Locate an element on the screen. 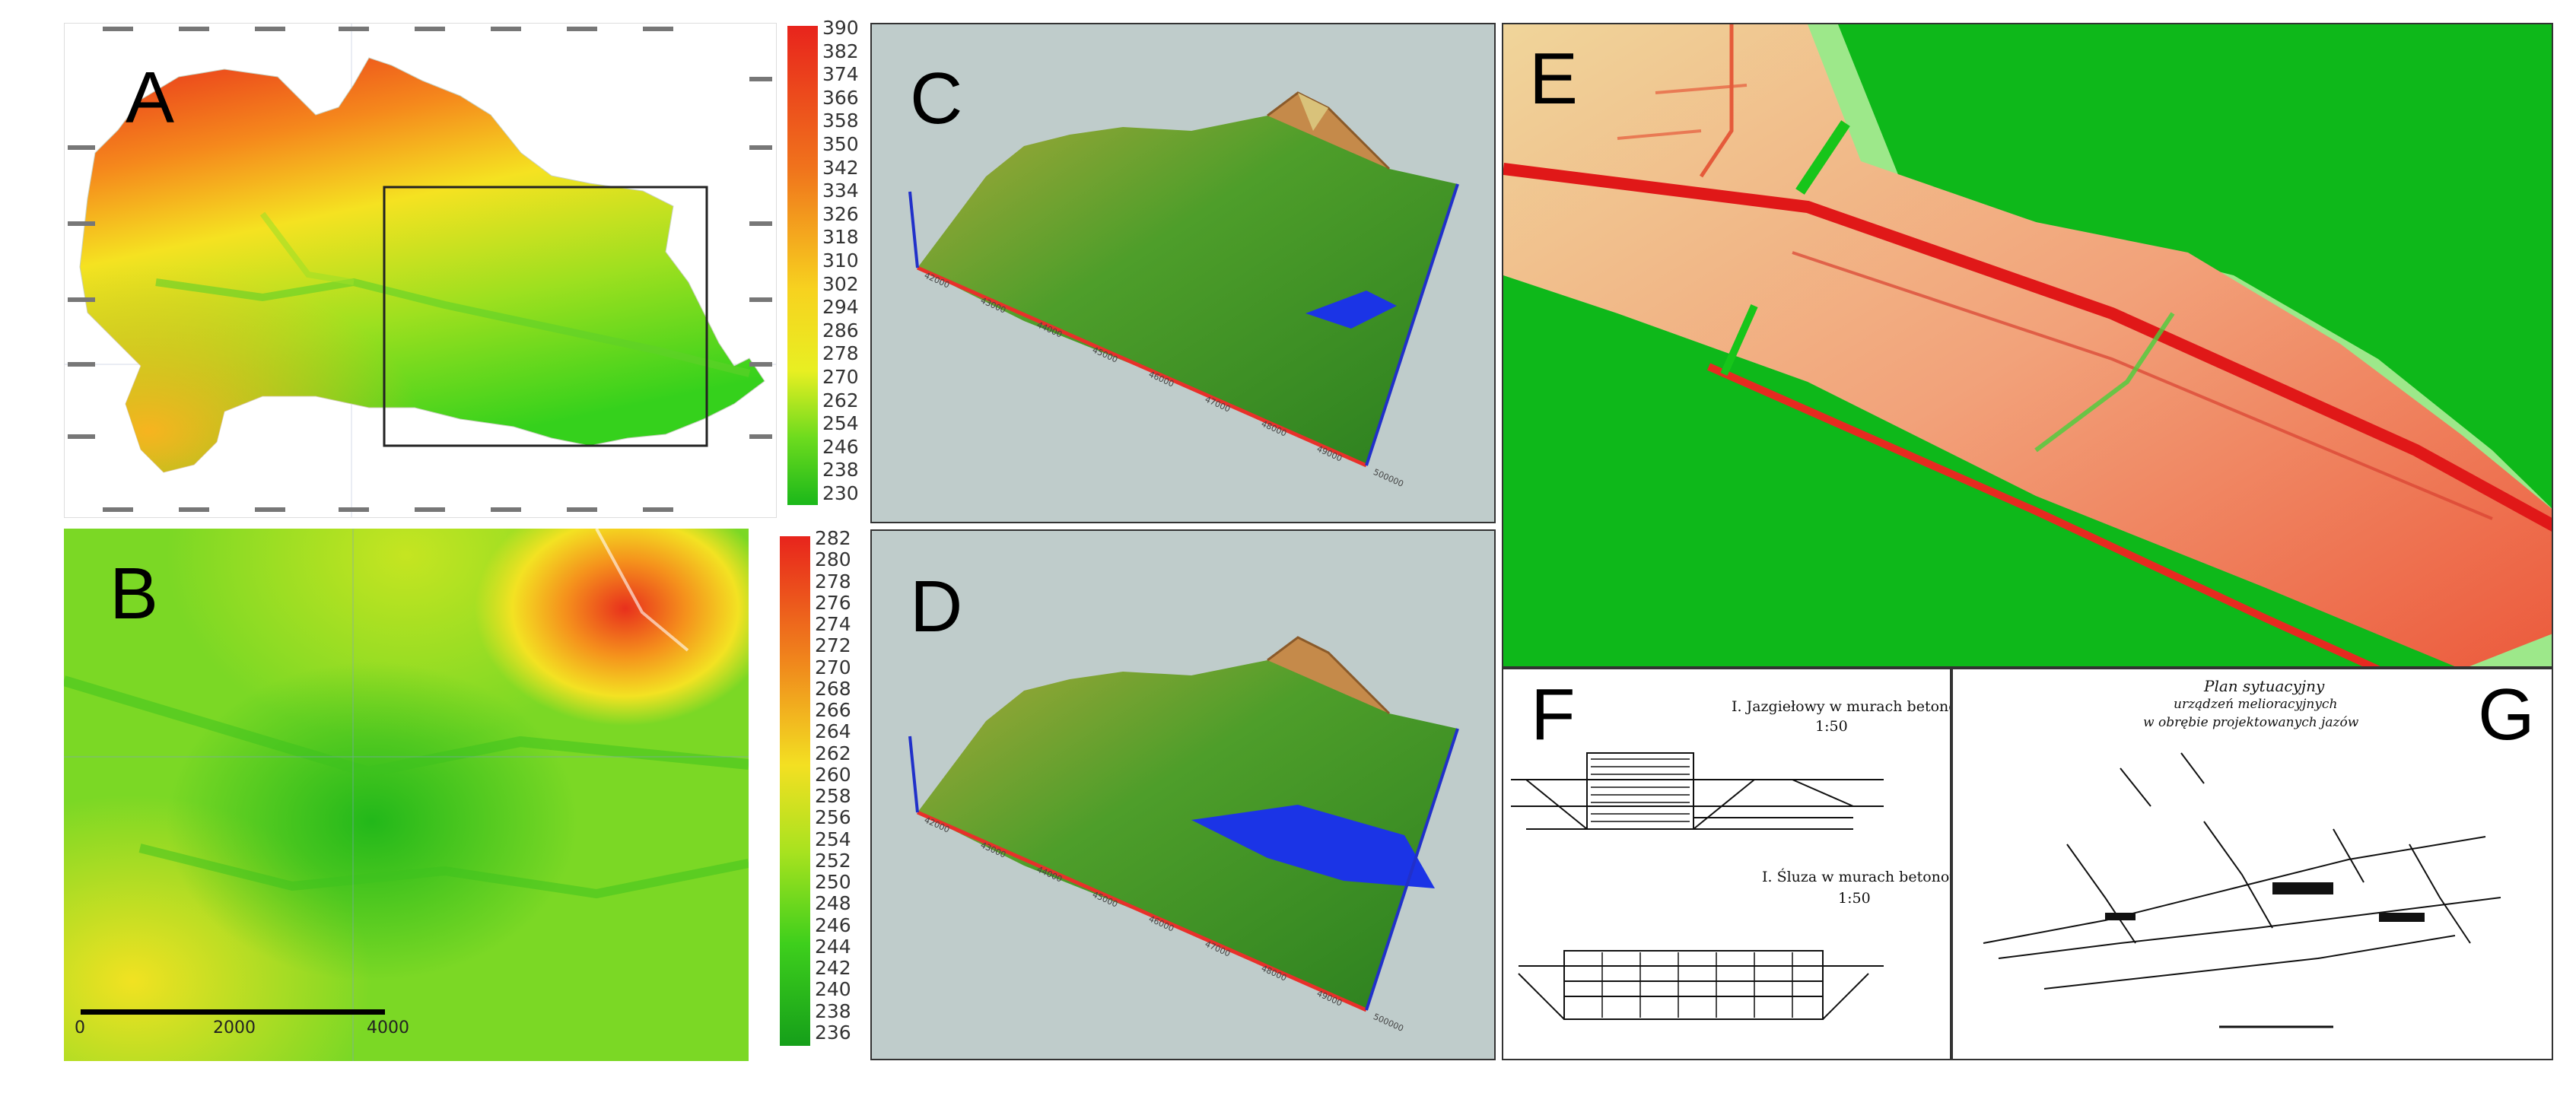 The height and width of the screenshot is (1093, 2576). panel-f: F I. Jazgiełowy w murach betonowych 1:50 is located at coordinates (1726, 864).